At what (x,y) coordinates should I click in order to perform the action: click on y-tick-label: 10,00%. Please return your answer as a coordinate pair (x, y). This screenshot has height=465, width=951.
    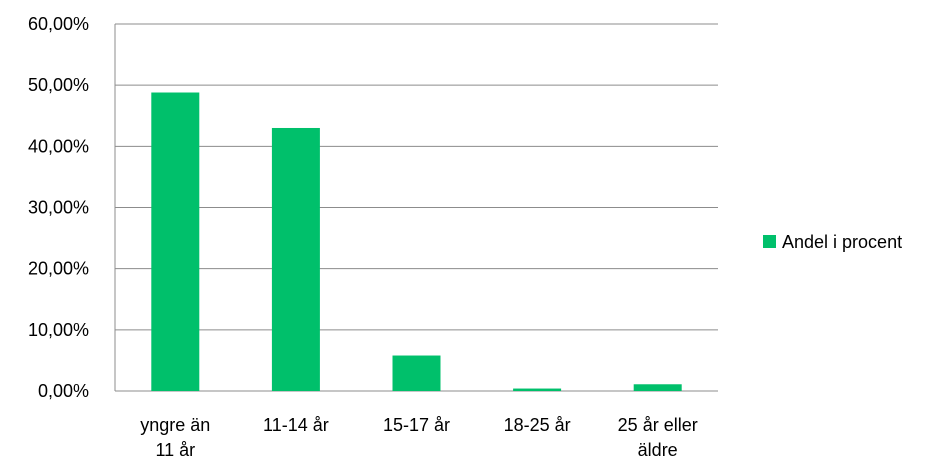
    Looking at the image, I should click on (58, 330).